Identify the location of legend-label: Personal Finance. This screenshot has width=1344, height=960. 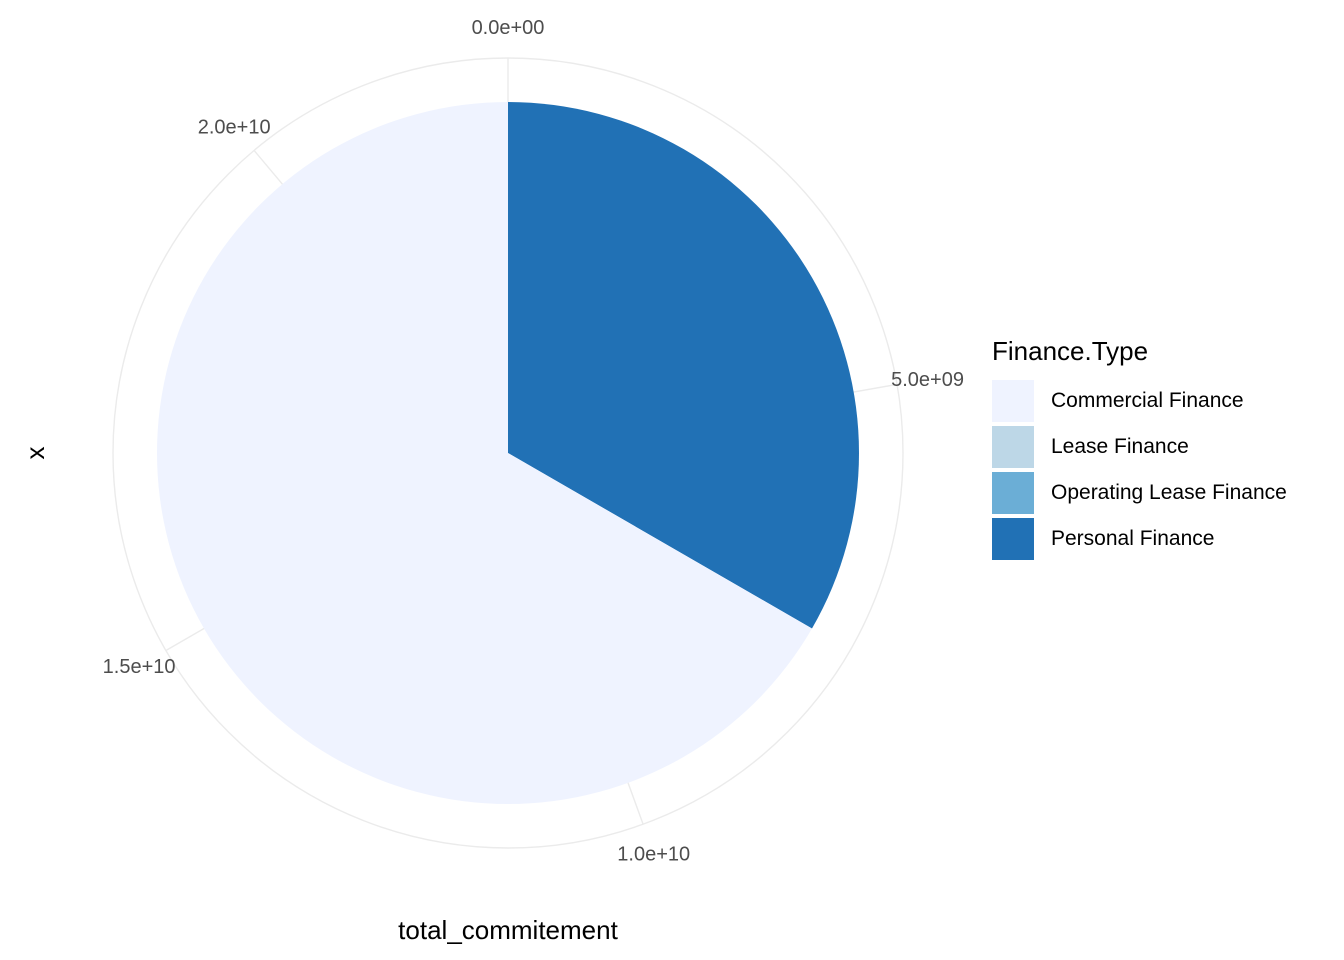
(1133, 538).